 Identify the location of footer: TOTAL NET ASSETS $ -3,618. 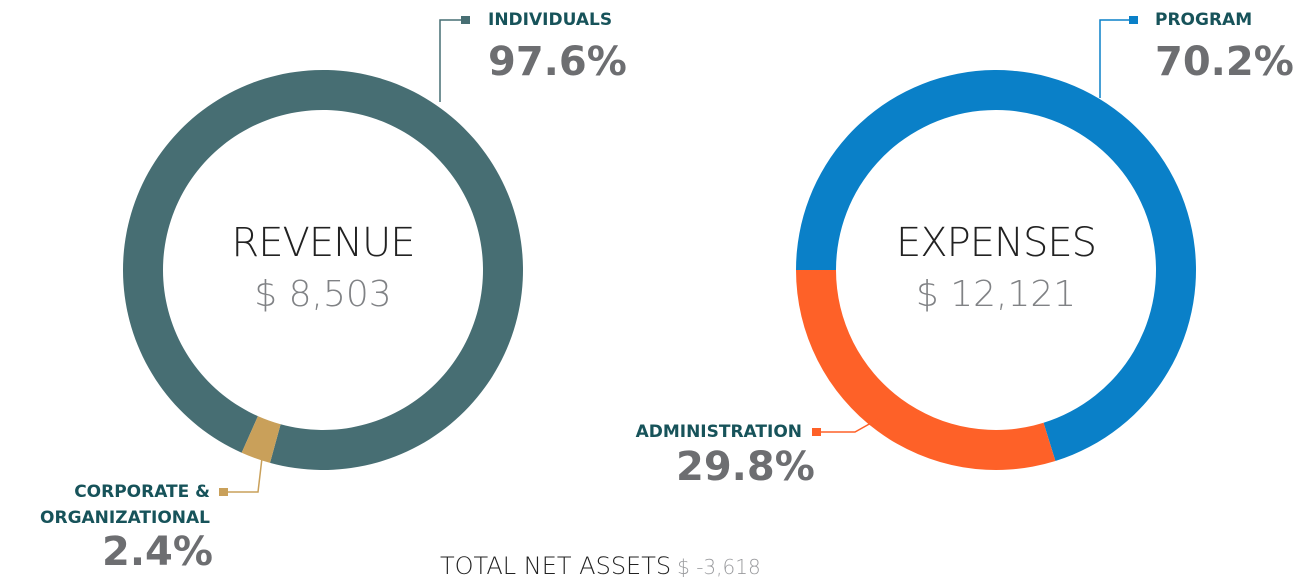
(600, 566).